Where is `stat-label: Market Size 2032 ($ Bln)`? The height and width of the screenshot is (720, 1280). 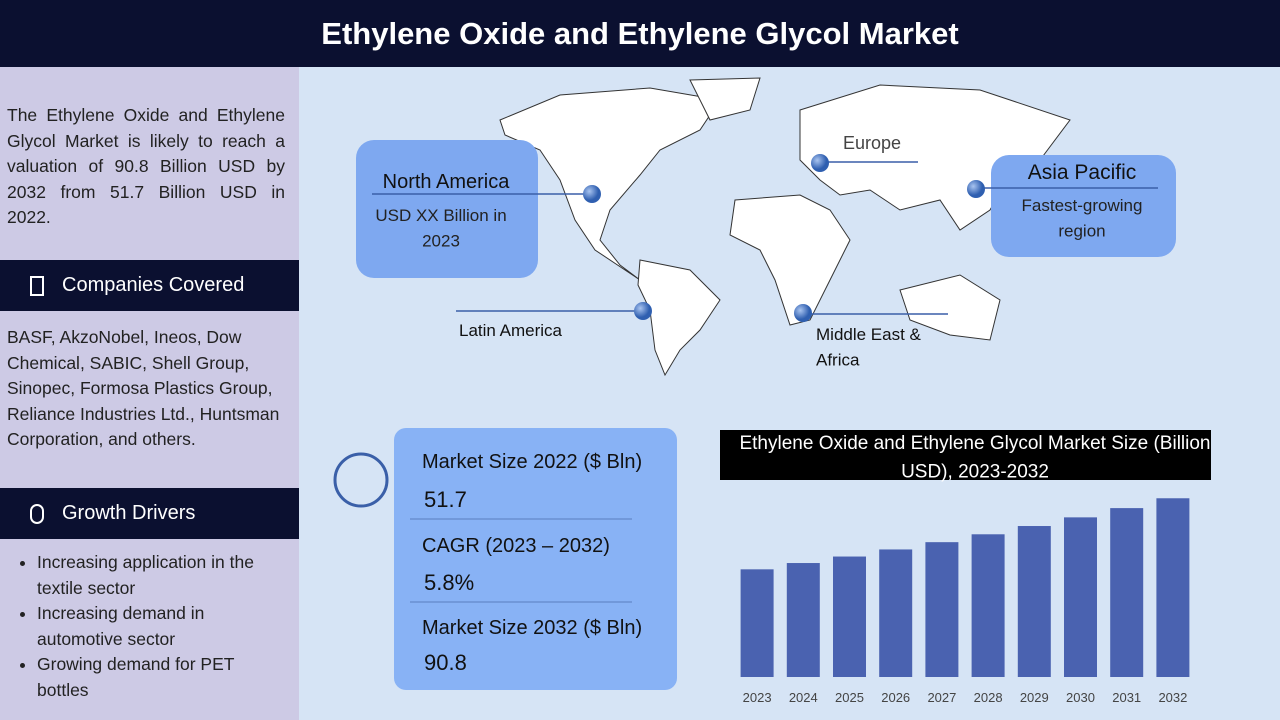
stat-label: Market Size 2032 ($ Bln) is located at coordinates (532, 628).